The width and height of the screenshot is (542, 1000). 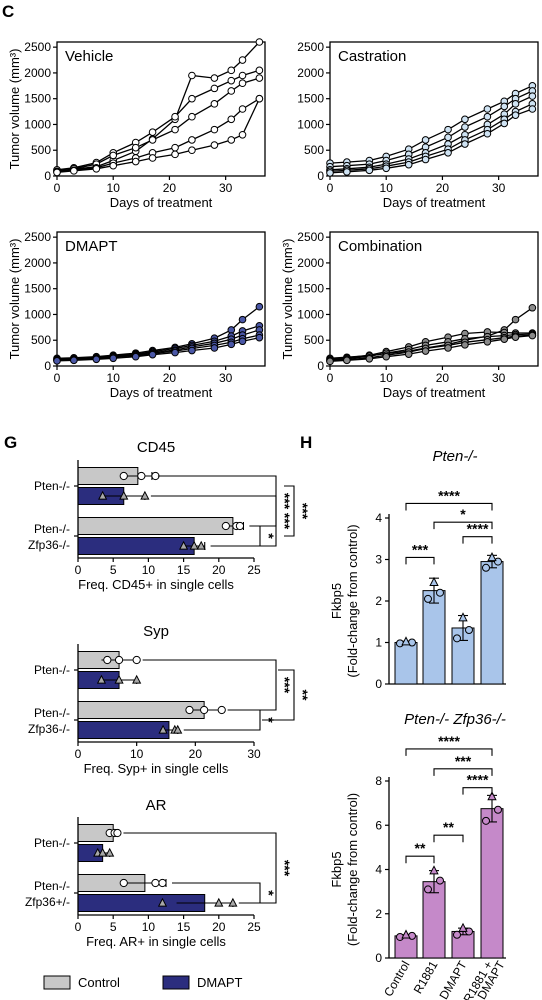 What do you see at coordinates (89, 56) in the screenshot?
I see `chart-title: Vehicle` at bounding box center [89, 56].